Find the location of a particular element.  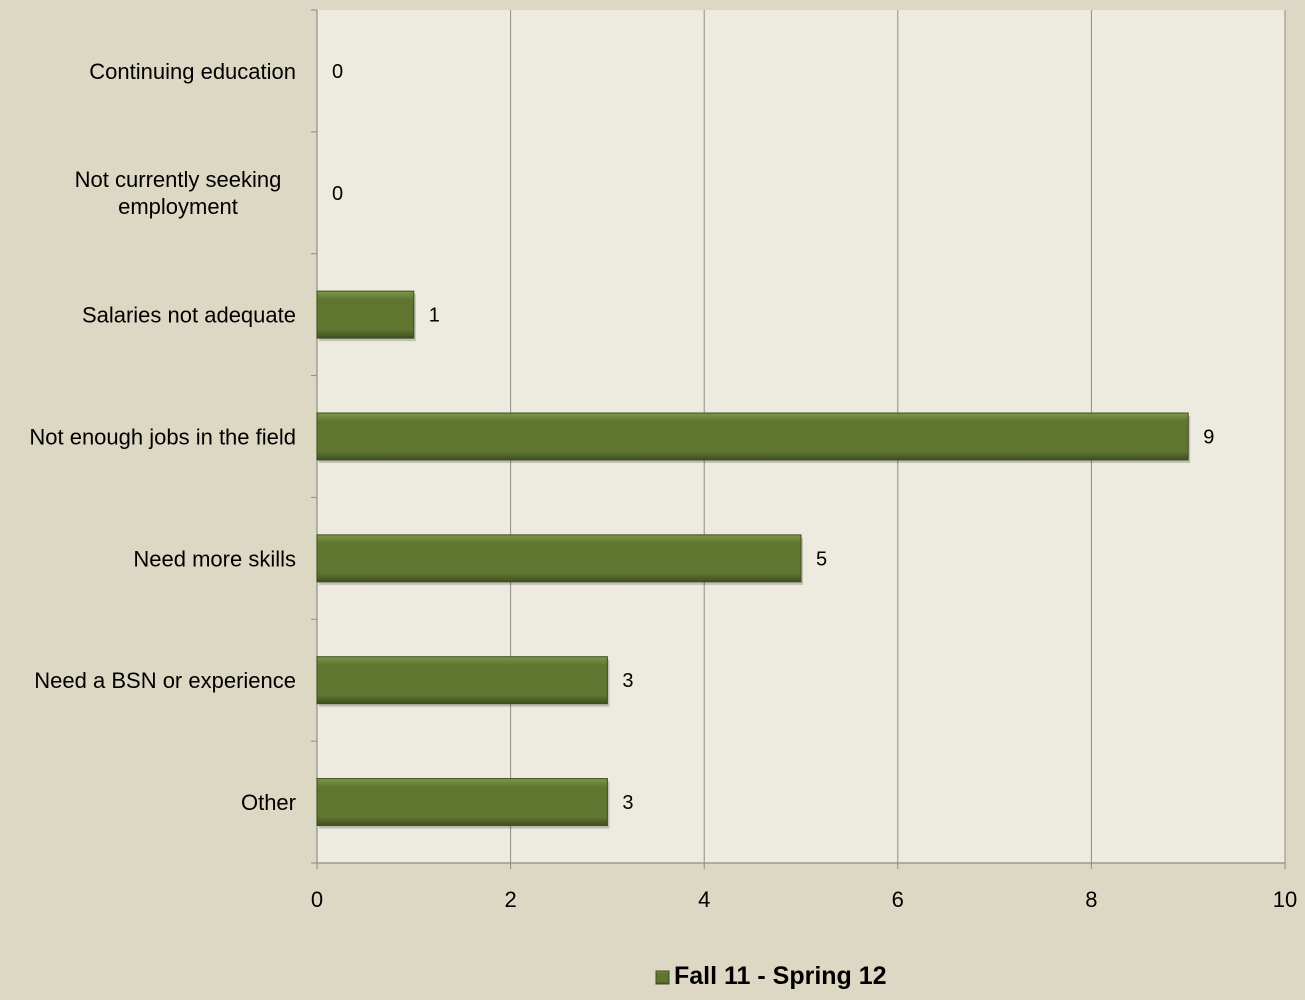

x-tick-label: 10 is located at coordinates (1285, 899).